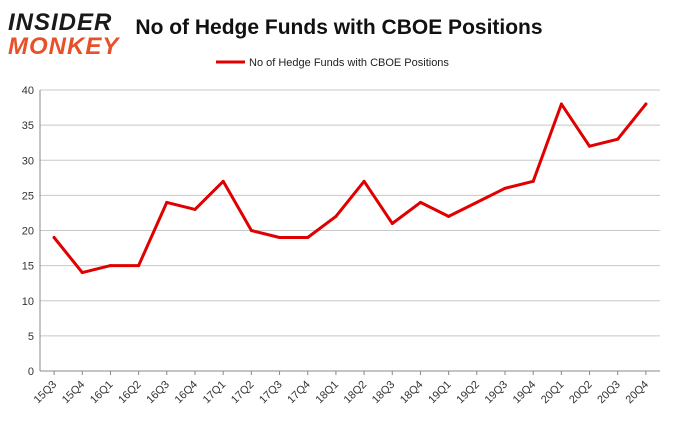 The height and width of the screenshot is (431, 678). What do you see at coordinates (553, 393) in the screenshot?
I see `x-tick-label: 20Q1` at bounding box center [553, 393].